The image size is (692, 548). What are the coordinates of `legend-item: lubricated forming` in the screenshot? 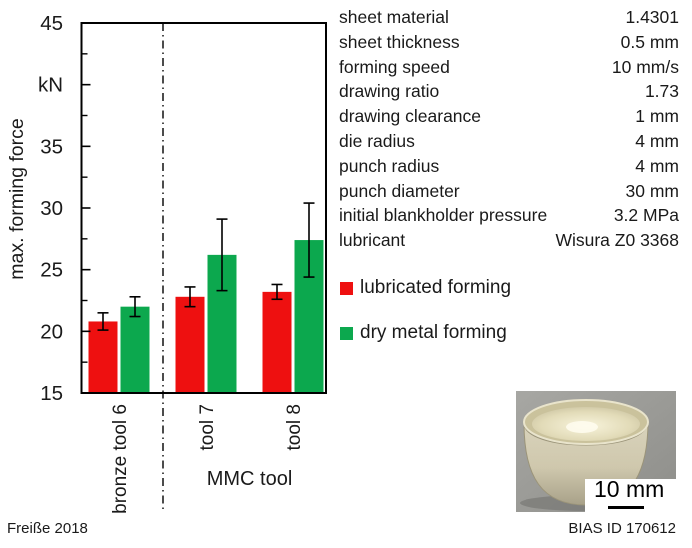 It's located at (425, 288).